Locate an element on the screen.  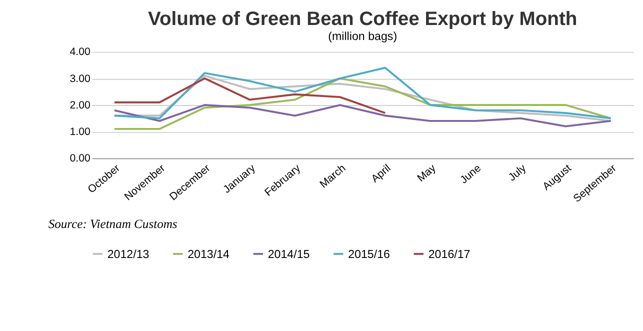
x-tick-label: June is located at coordinates (471, 174).